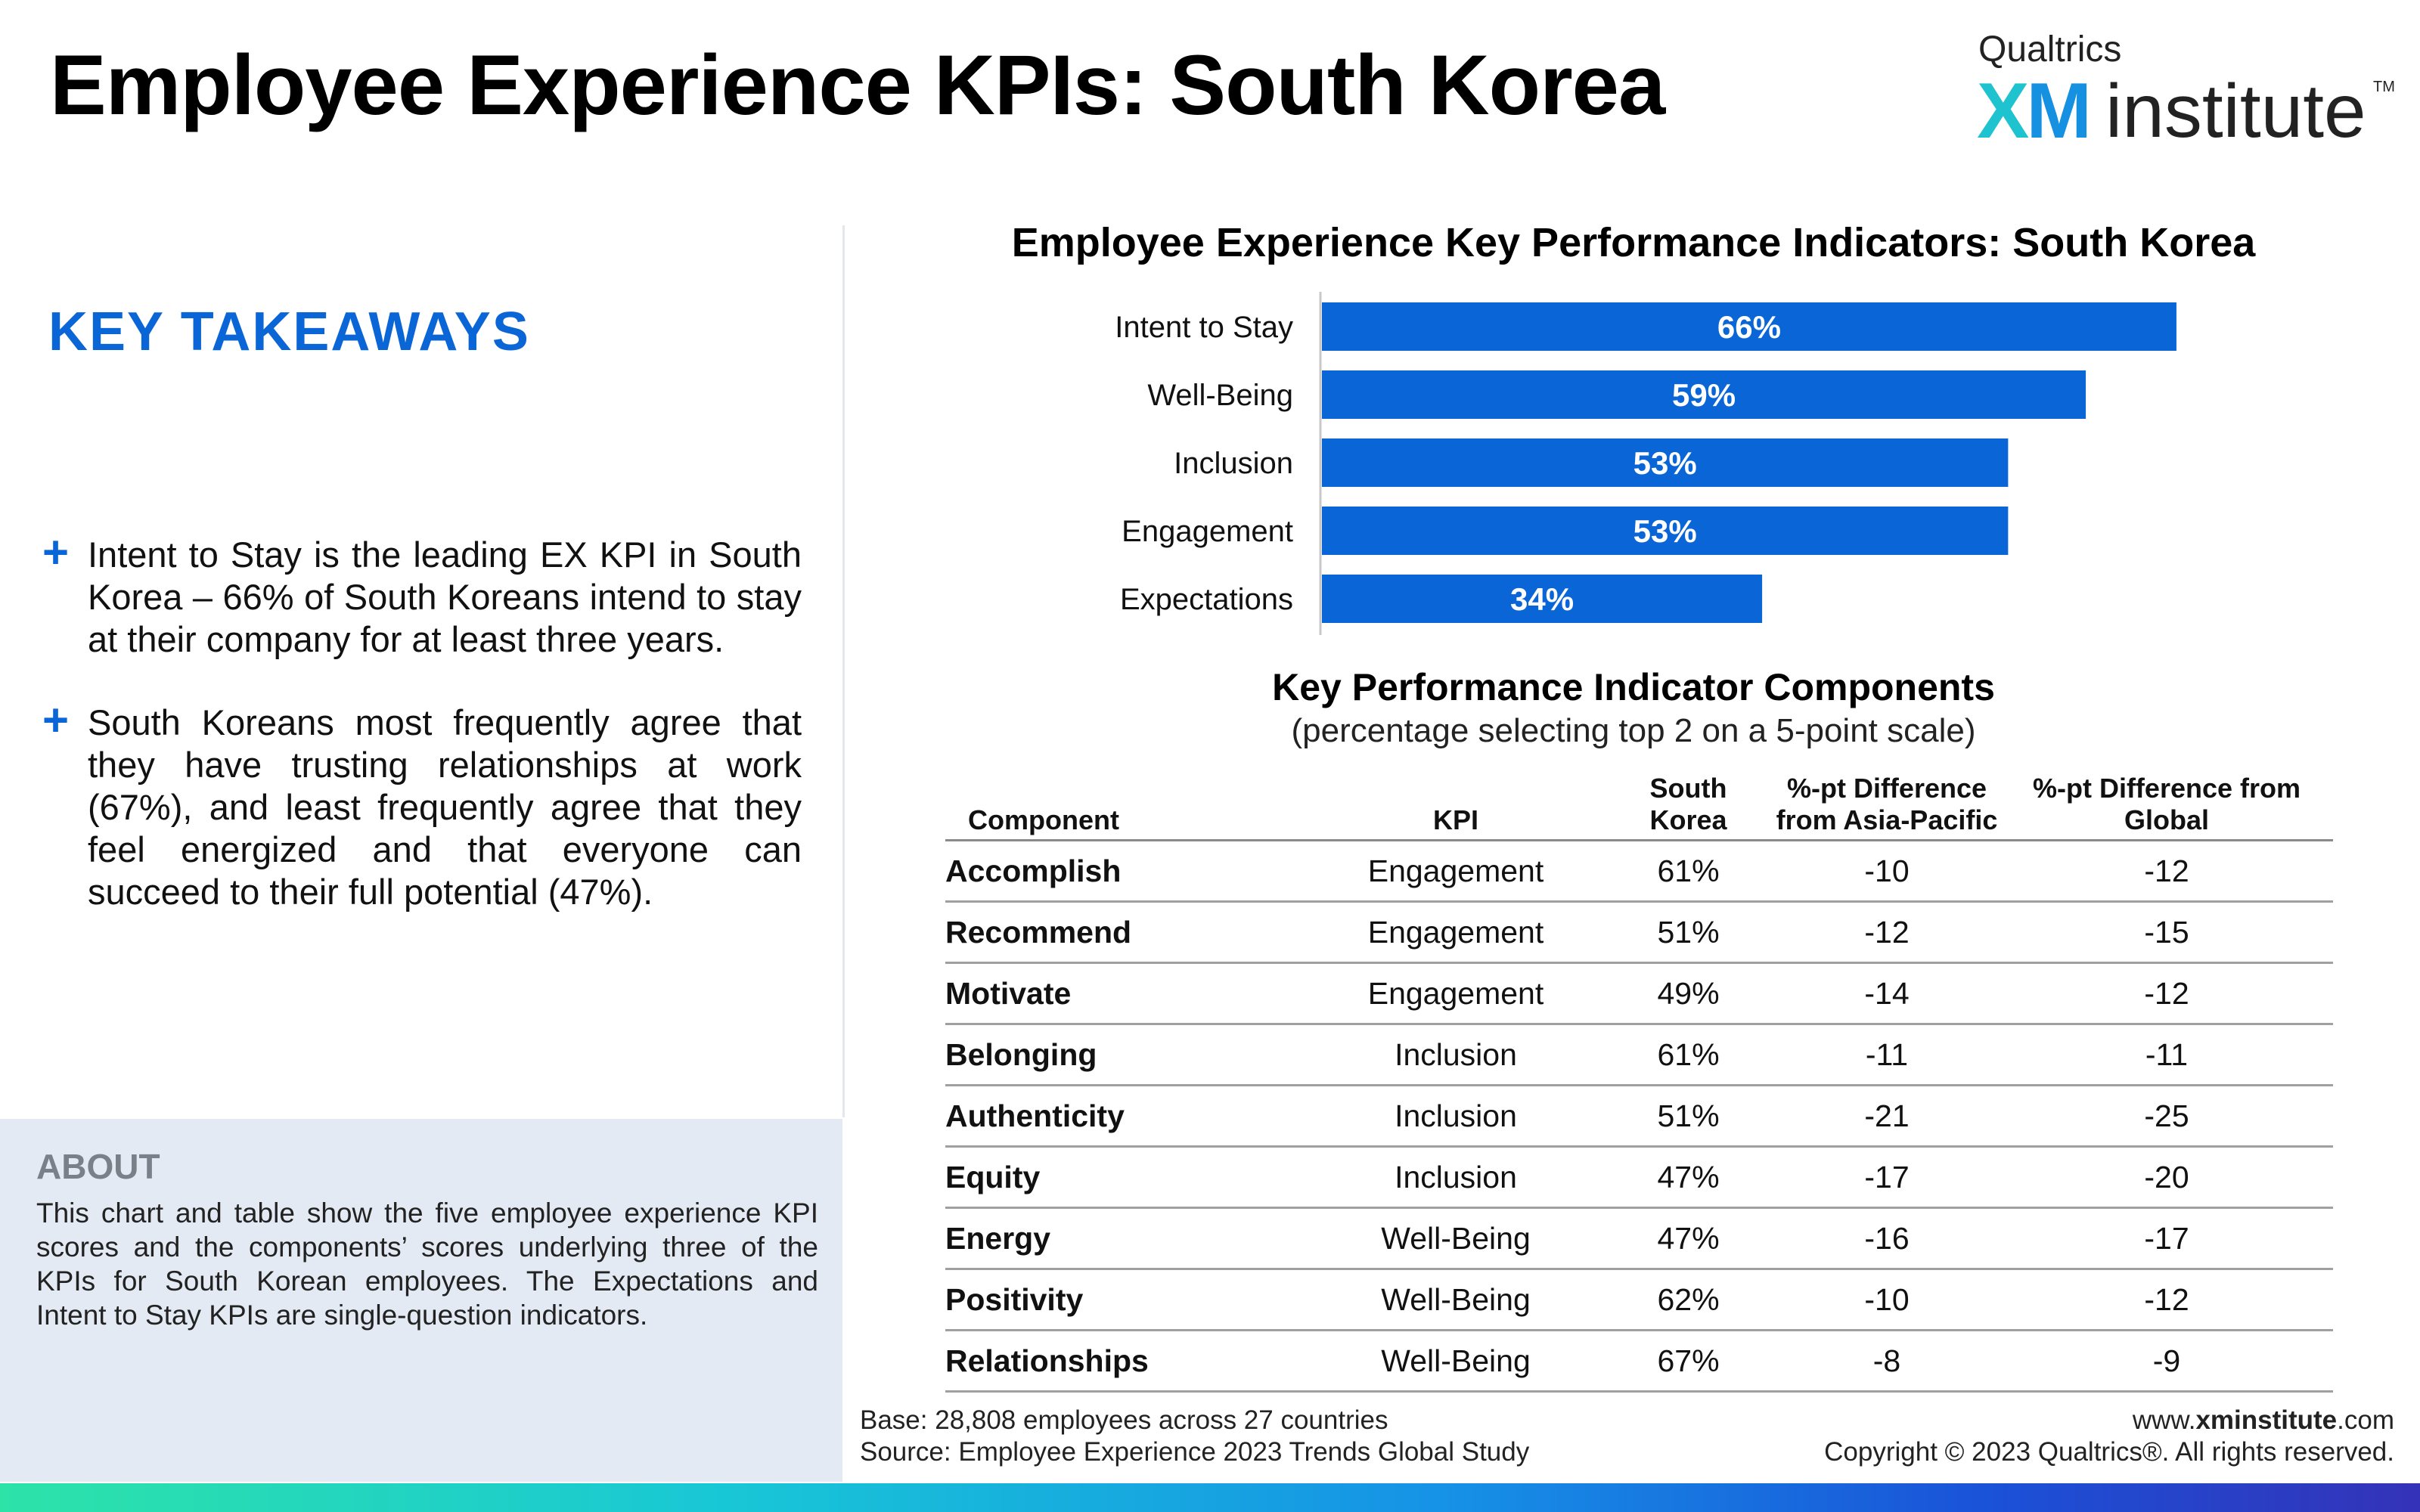  I want to click on cell-value: 51%, so click(1688, 932).